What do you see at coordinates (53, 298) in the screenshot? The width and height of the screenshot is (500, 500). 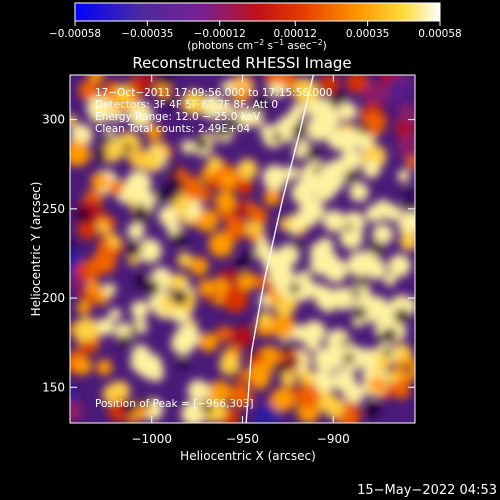 I see `y-tick-label: 200` at bounding box center [53, 298].